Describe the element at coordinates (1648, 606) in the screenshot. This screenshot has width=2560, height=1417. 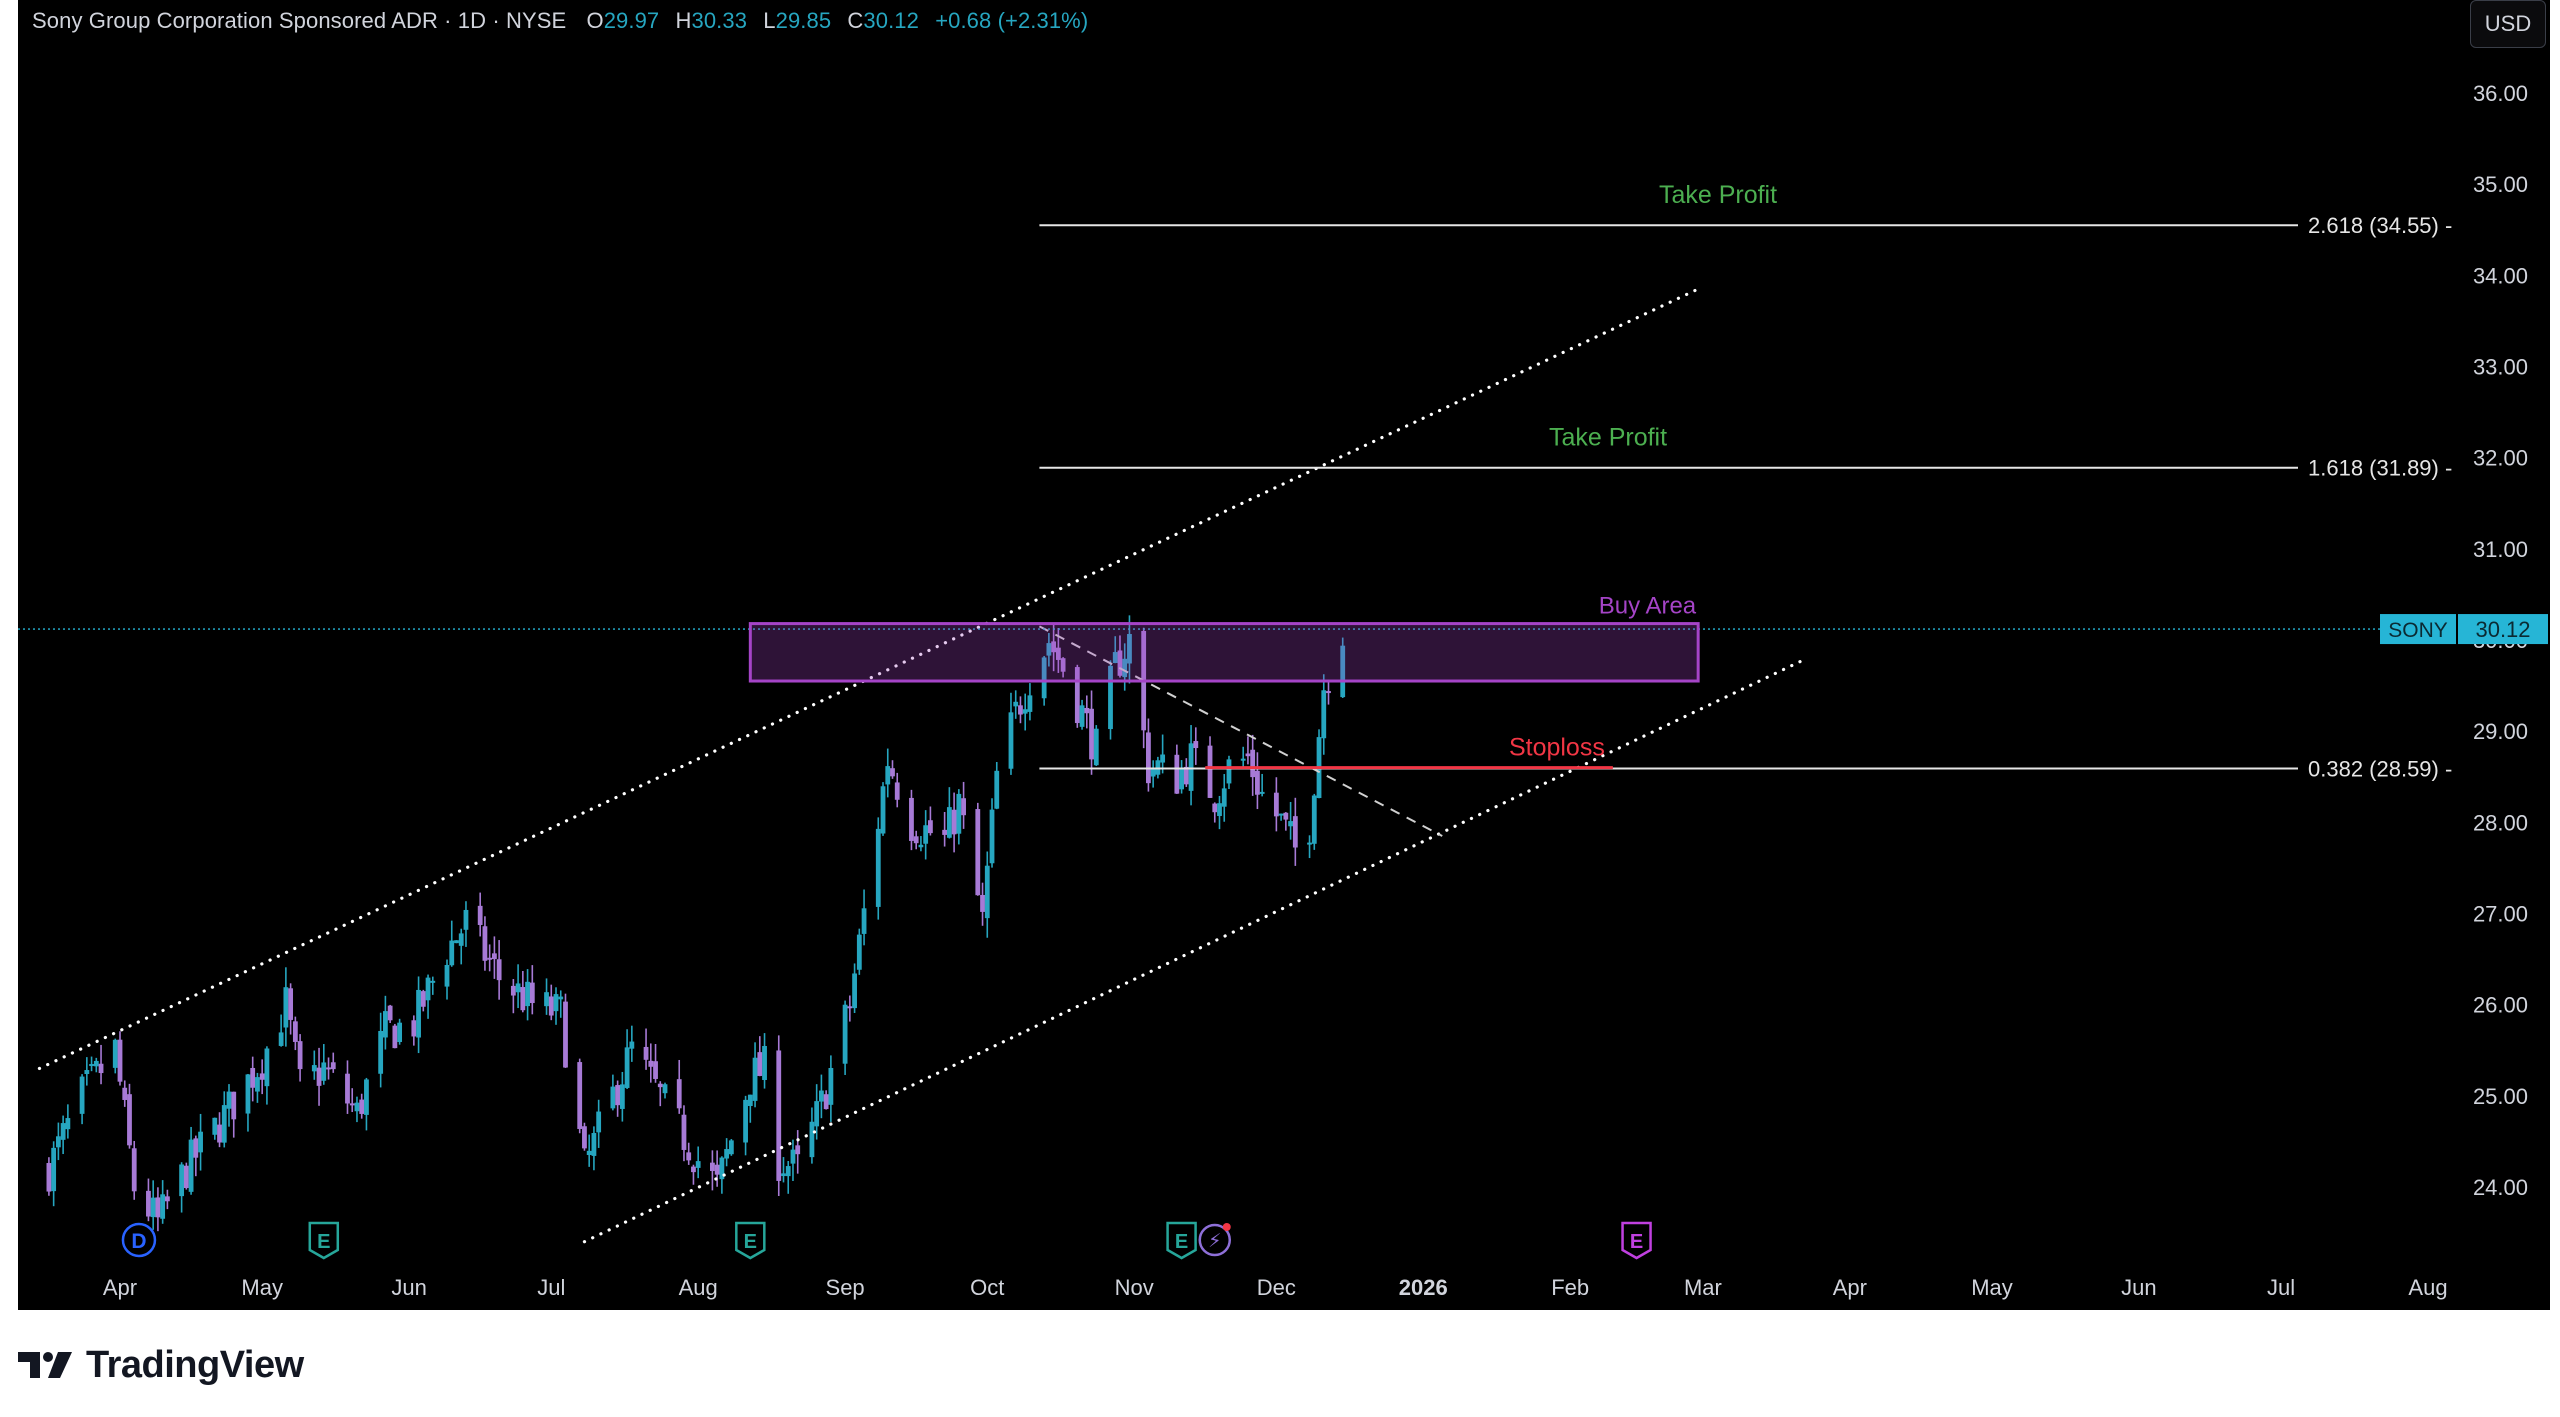
I see `buy-area-label: Buy Area` at that location.